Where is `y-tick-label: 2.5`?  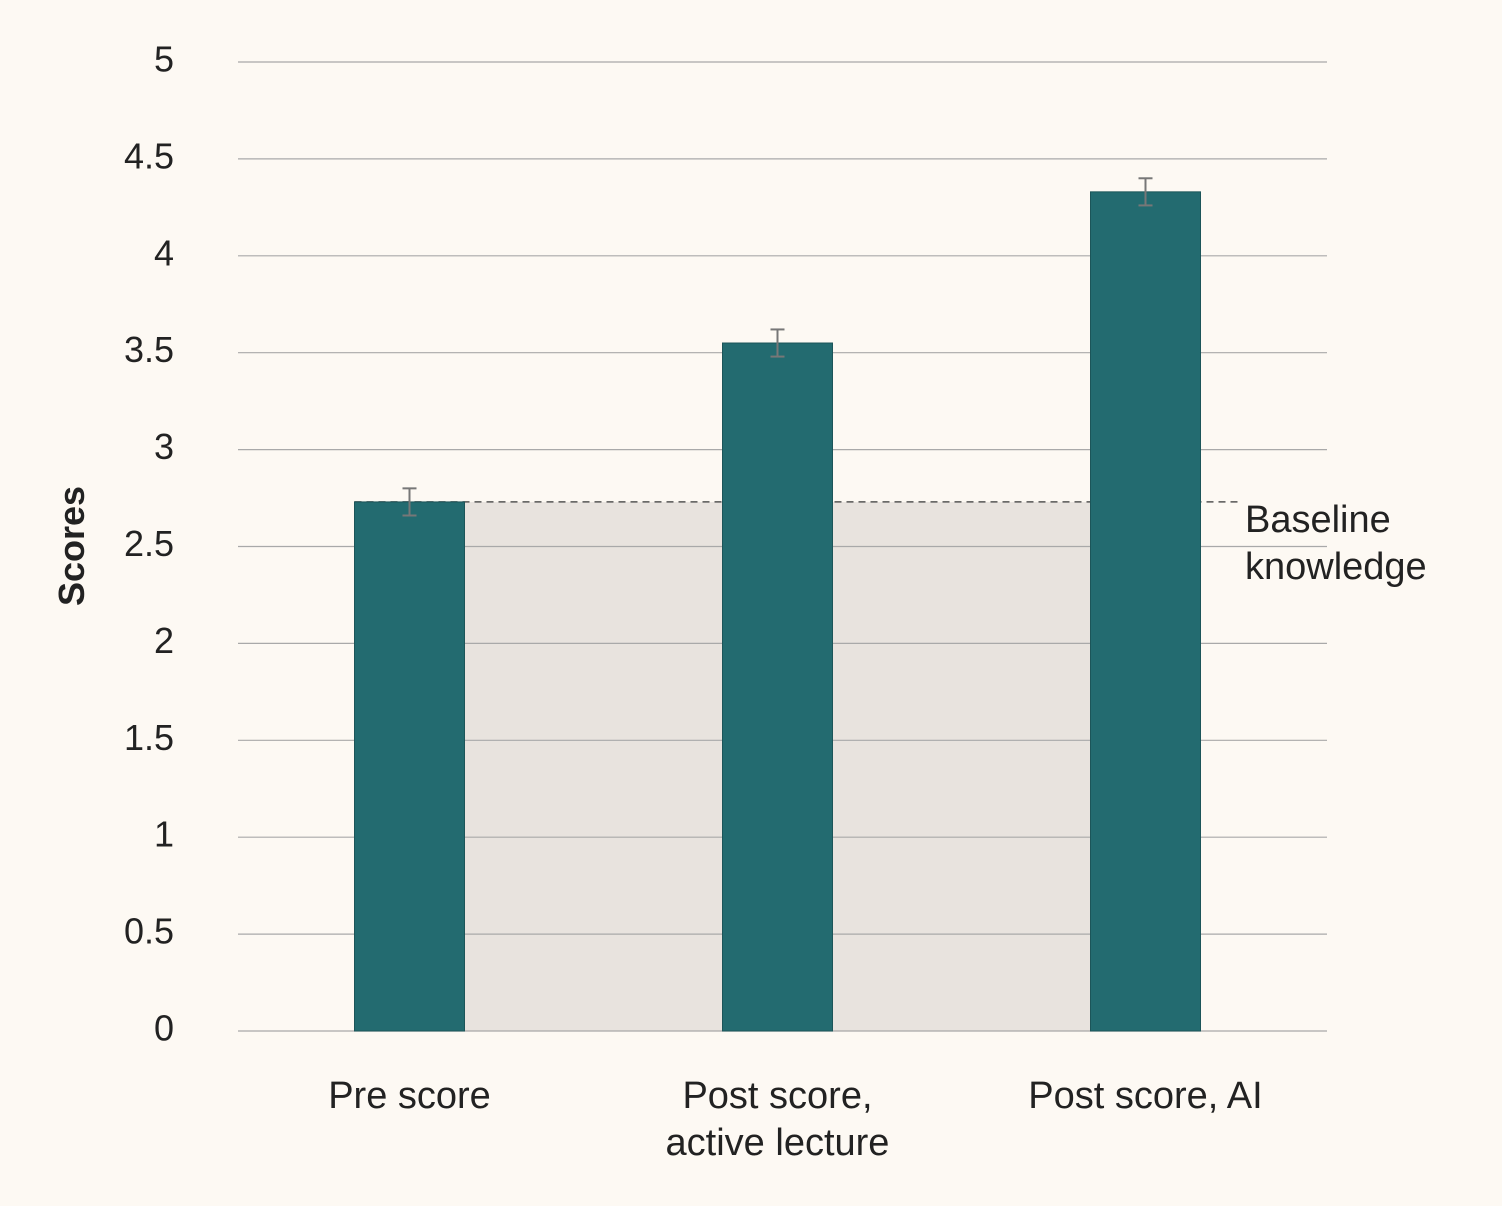 y-tick-label: 2.5 is located at coordinates (149, 543).